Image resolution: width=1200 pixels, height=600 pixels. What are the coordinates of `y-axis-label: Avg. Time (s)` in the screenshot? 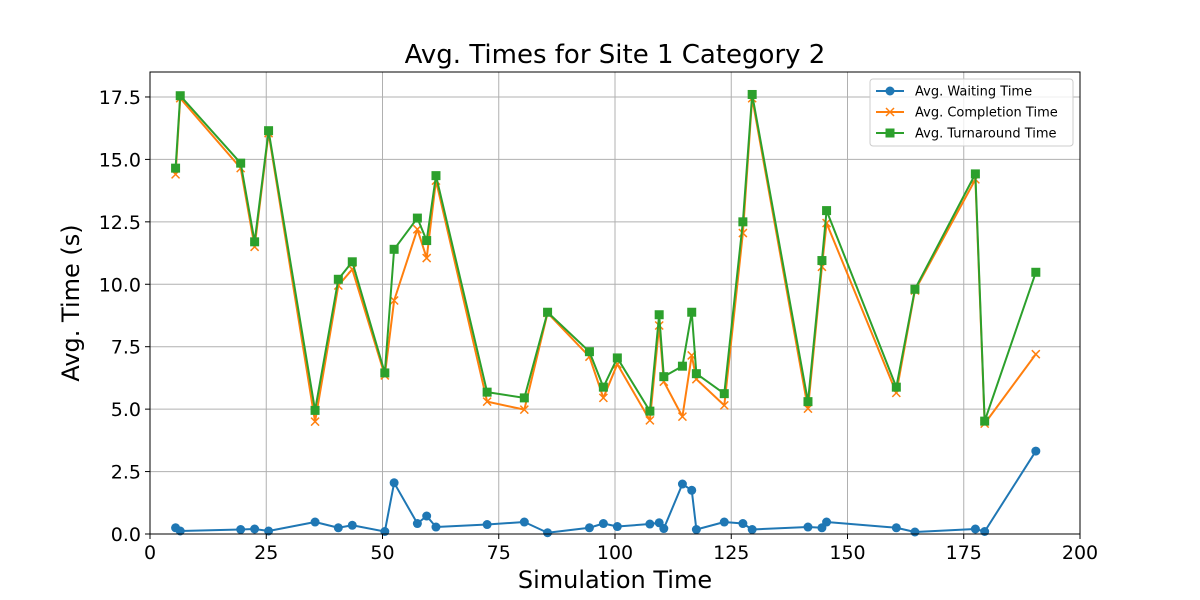 It's located at (71, 302).